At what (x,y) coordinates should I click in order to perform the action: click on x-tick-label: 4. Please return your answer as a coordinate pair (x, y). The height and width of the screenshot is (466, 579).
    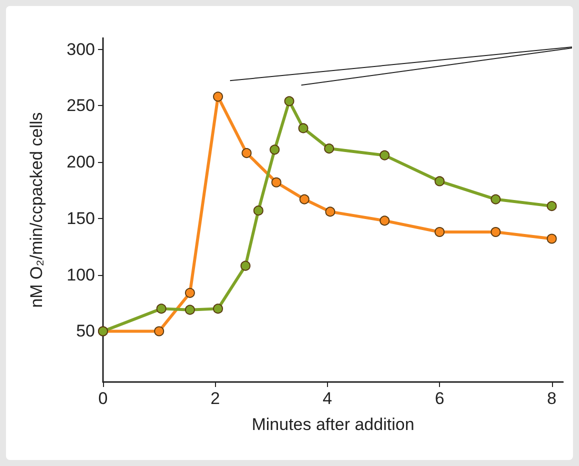
    Looking at the image, I should click on (327, 398).